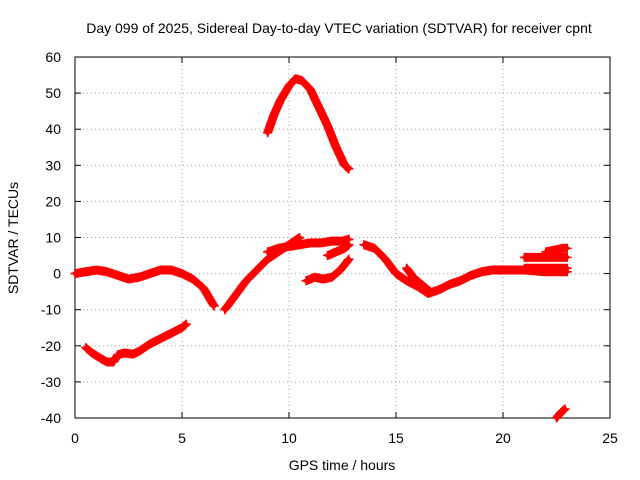 The width and height of the screenshot is (640, 480). Describe the element at coordinates (327, 270) in the screenshot. I see `series-track-f` at that location.